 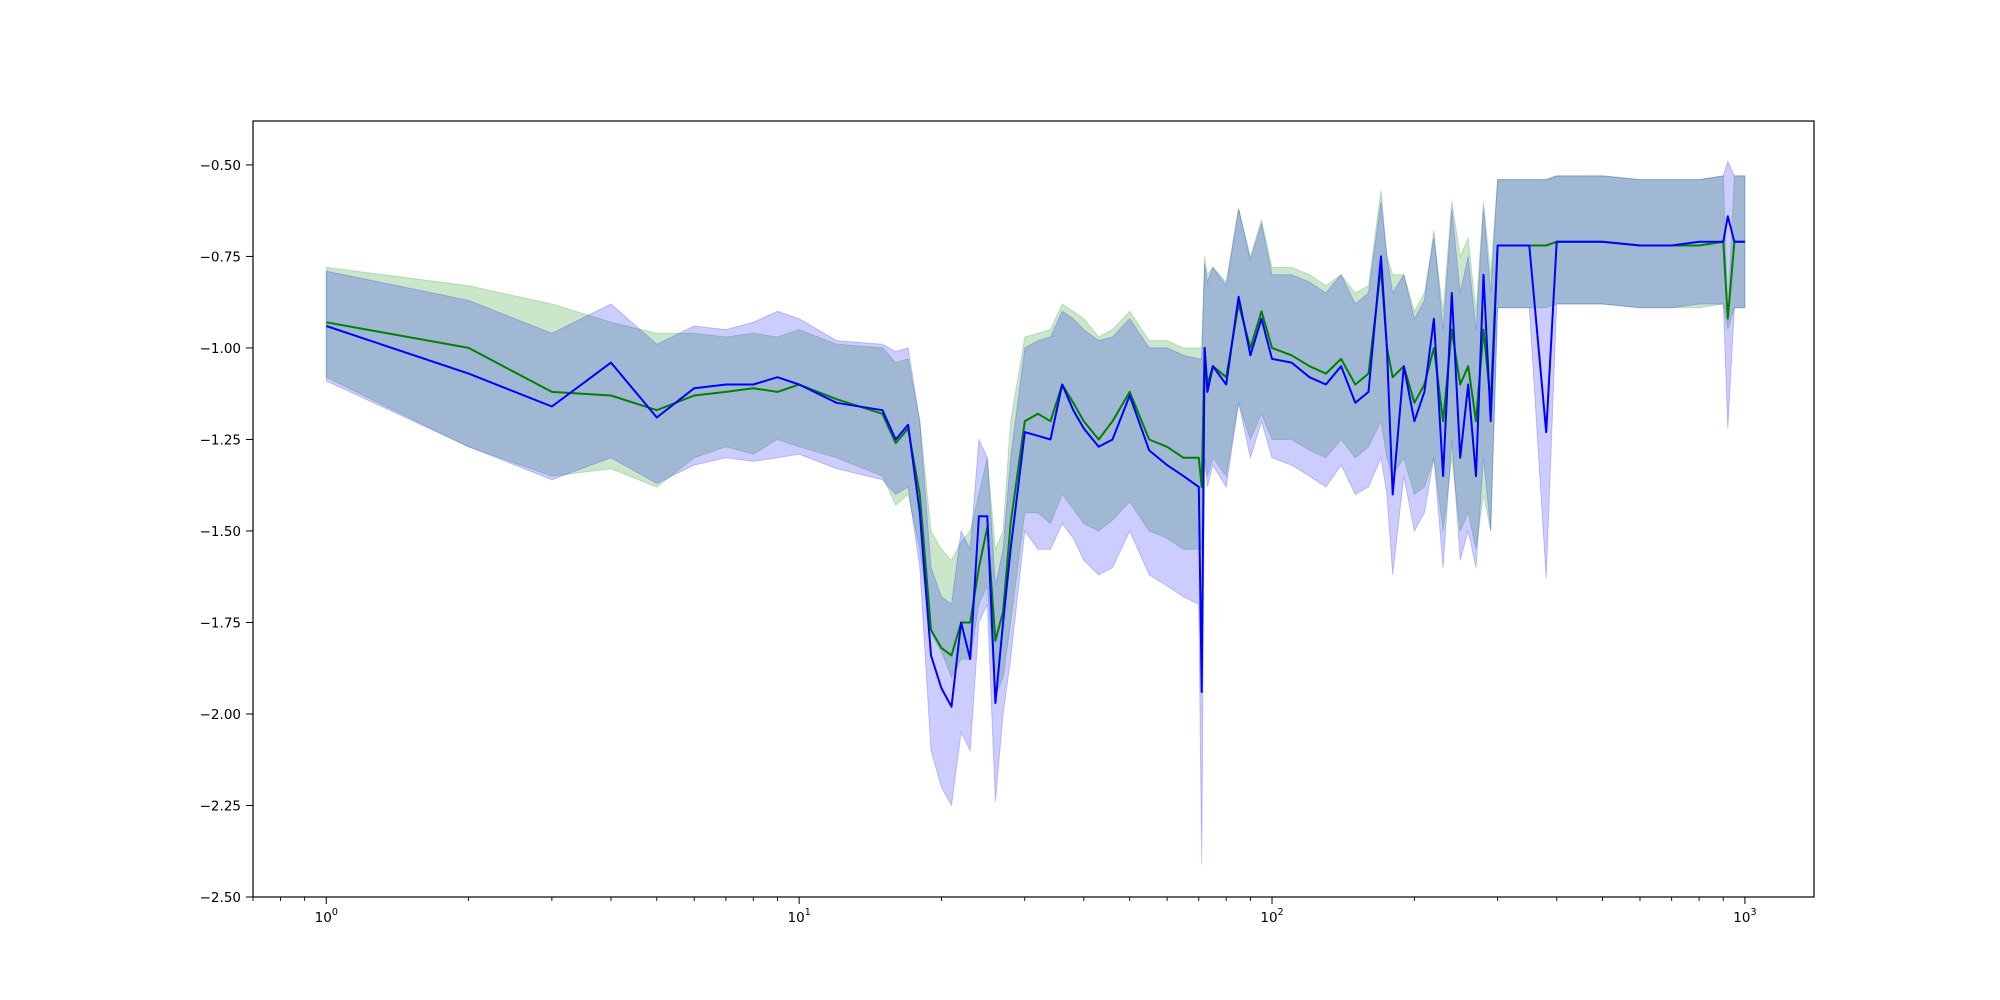 What do you see at coordinates (220, 532) in the screenshot?
I see `y-tick-label: −1.50` at bounding box center [220, 532].